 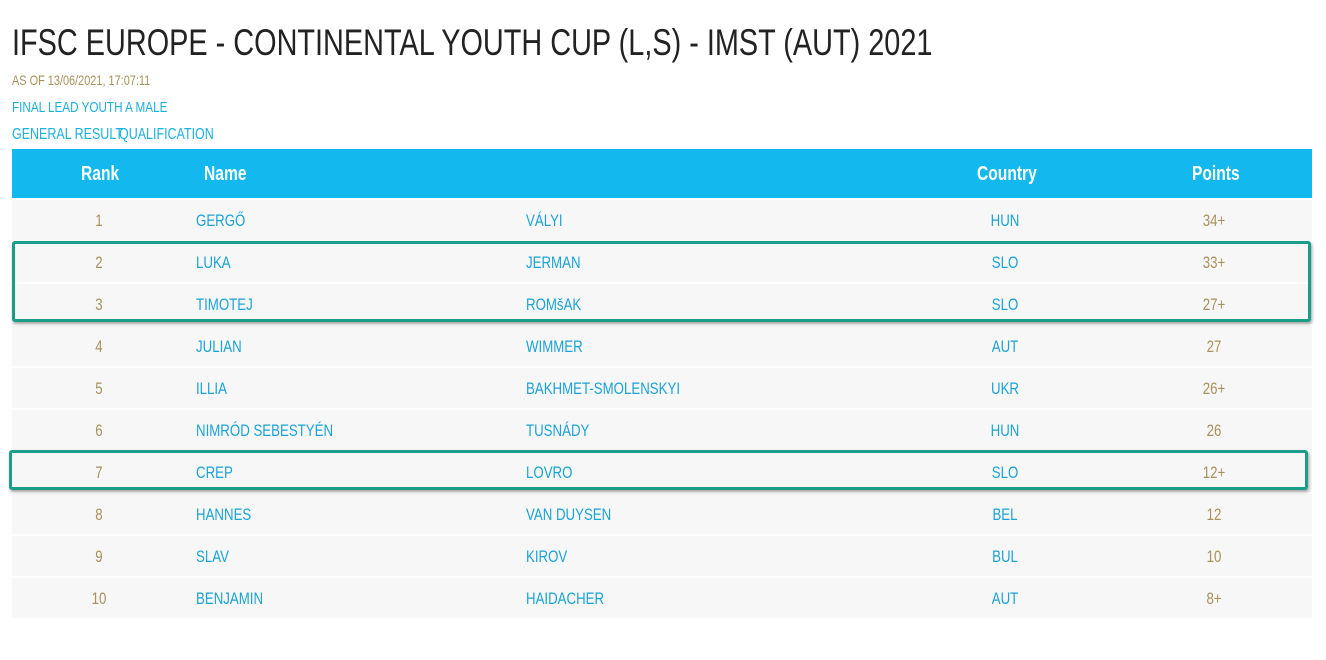 What do you see at coordinates (99, 556) in the screenshot?
I see `rank: 9` at bounding box center [99, 556].